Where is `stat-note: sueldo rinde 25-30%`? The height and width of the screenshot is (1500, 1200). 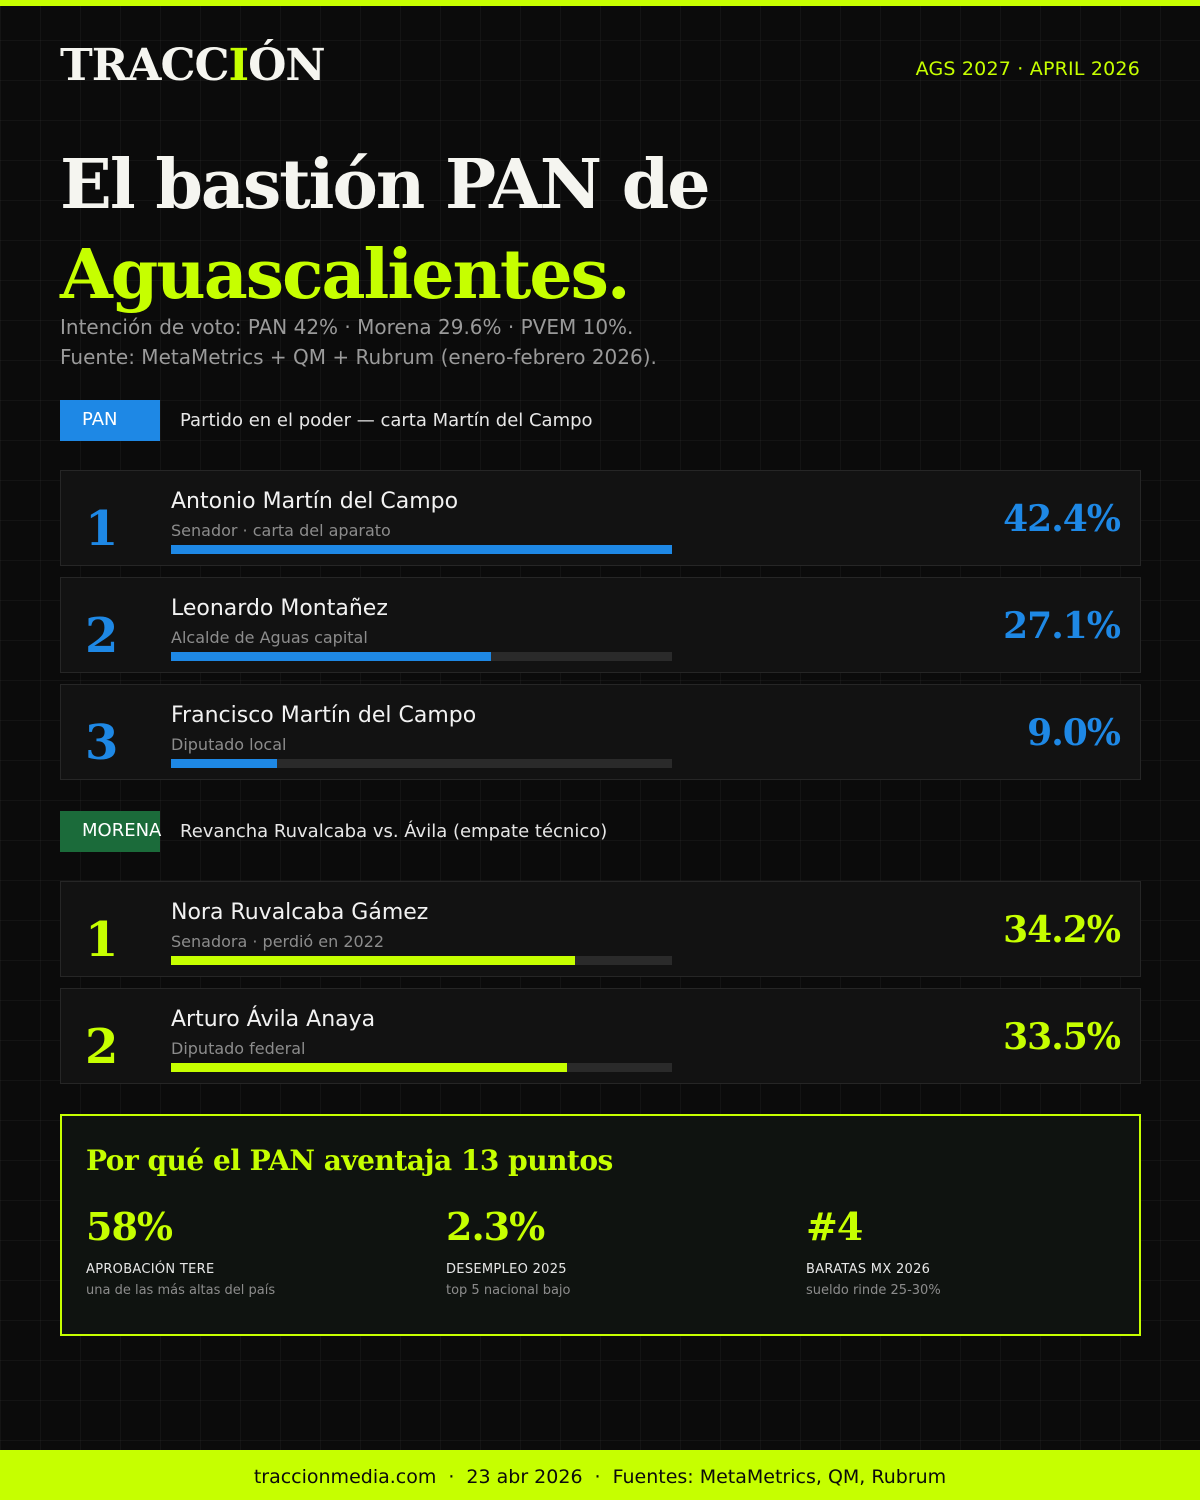 stat-note: sueldo rinde 25-30% is located at coordinates (873, 1290).